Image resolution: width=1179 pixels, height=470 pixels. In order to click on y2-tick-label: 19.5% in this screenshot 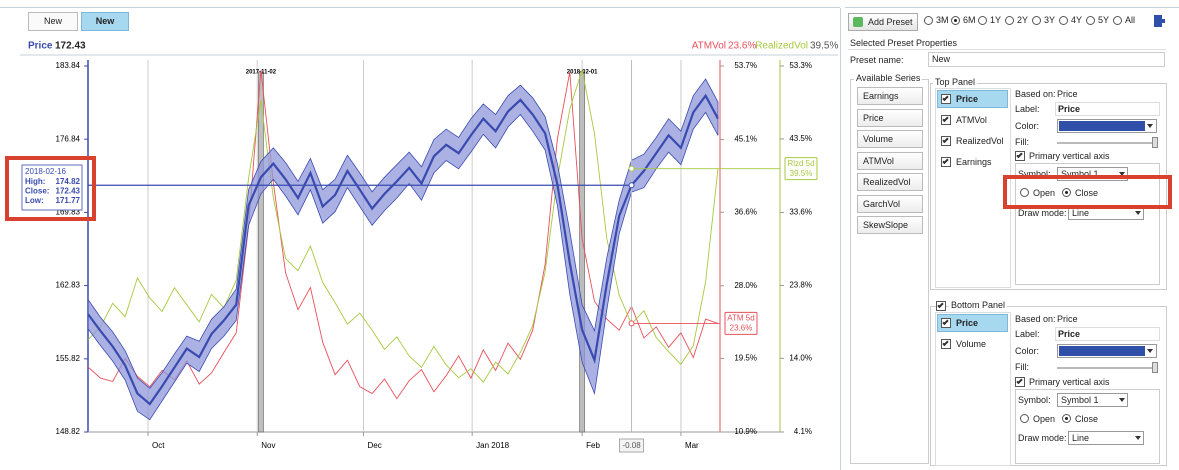, I will do `click(745, 358)`.